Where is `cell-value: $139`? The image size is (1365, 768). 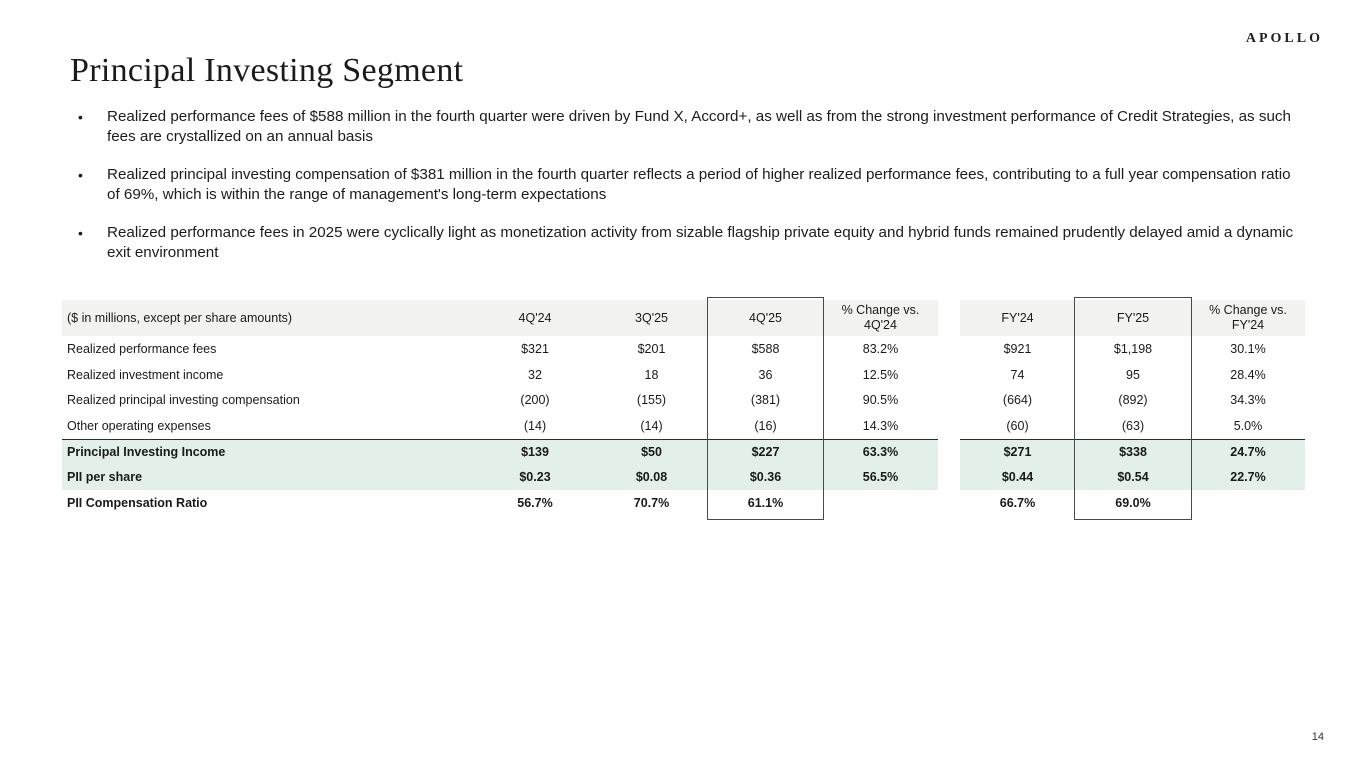 cell-value: $139 is located at coordinates (535, 451).